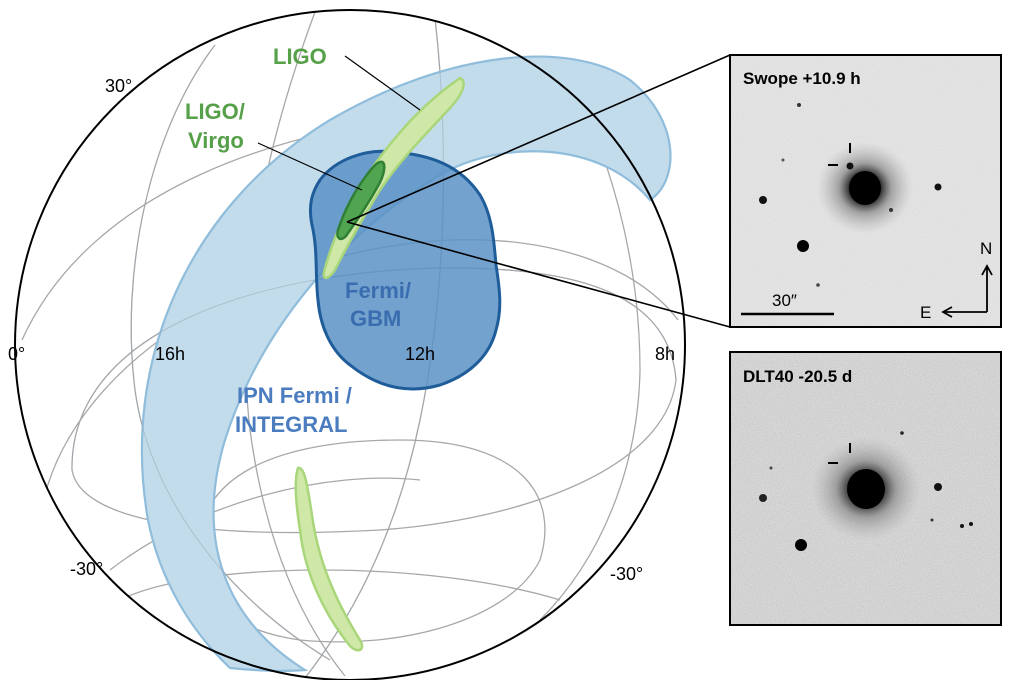  What do you see at coordinates (86, 569) in the screenshot?
I see `dec-label-neg30-left: -30°` at bounding box center [86, 569].